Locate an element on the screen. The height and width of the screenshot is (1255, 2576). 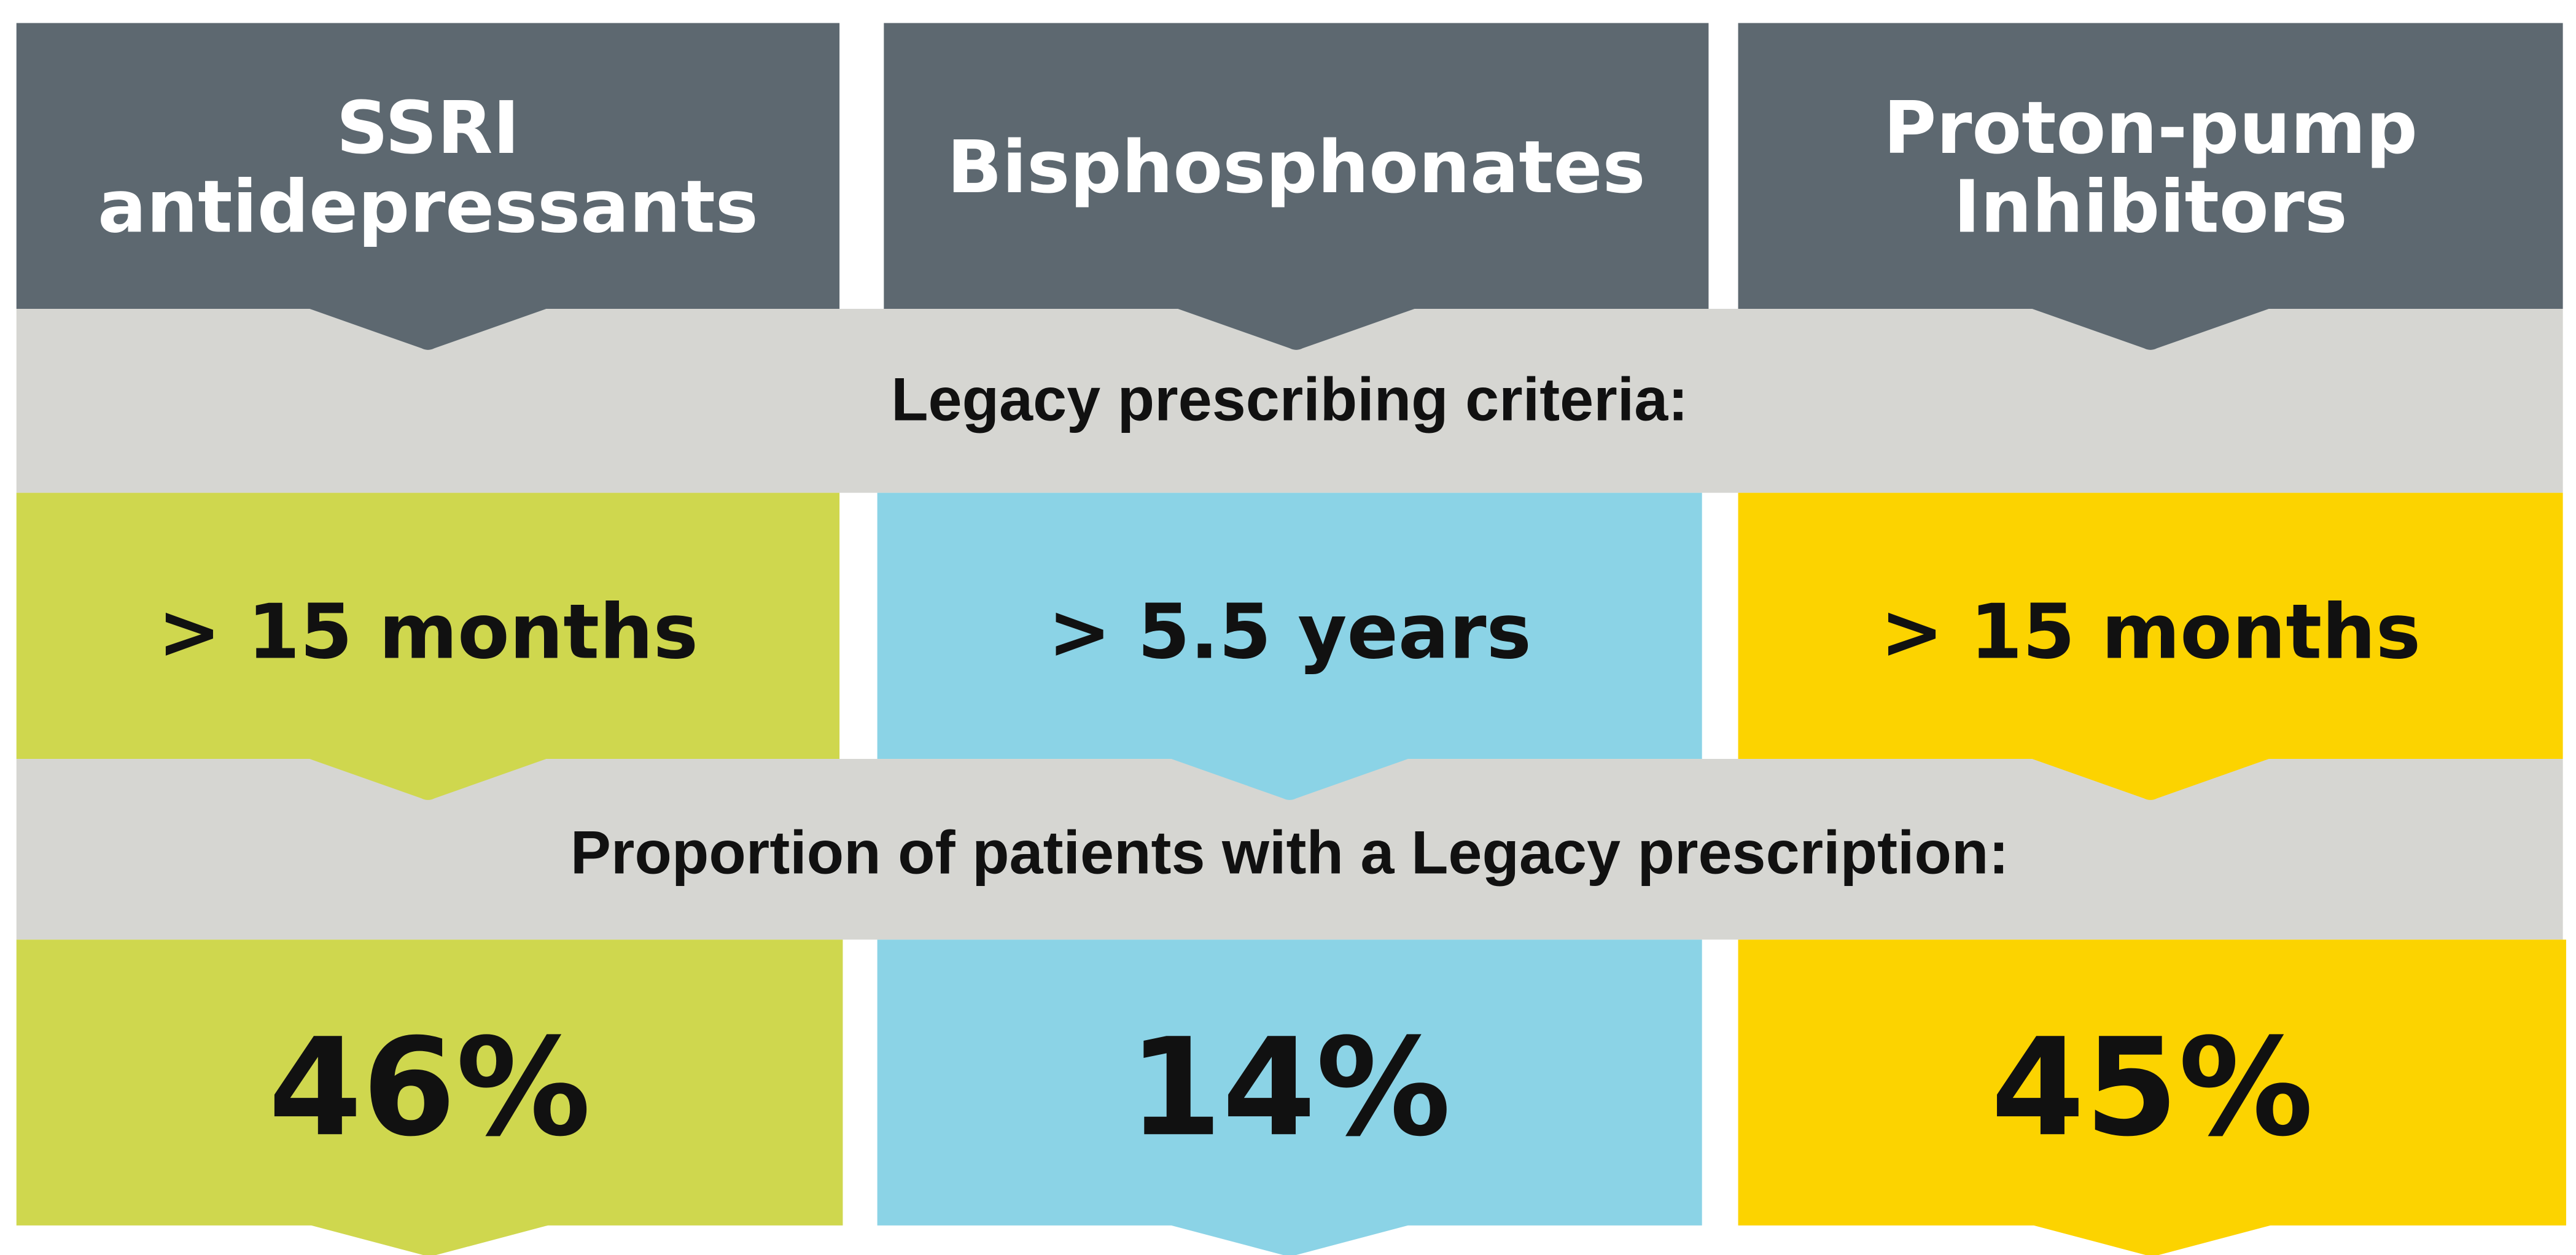
column-title: SSRI is located at coordinates (428, 128).